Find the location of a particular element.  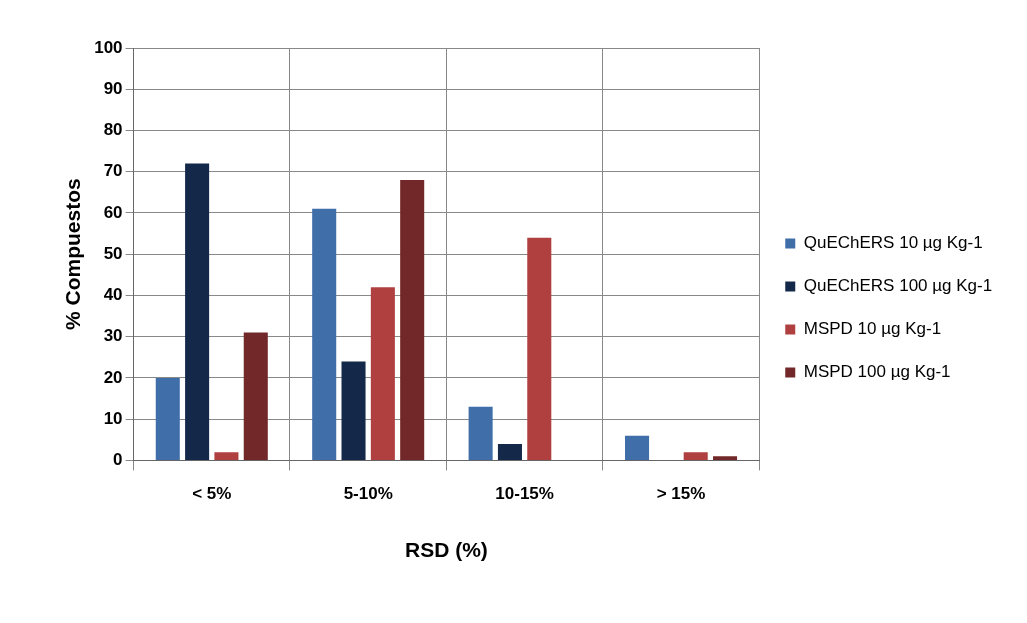

legend-label: QuEChERS 100 µg Kg-1 is located at coordinates (898, 286).